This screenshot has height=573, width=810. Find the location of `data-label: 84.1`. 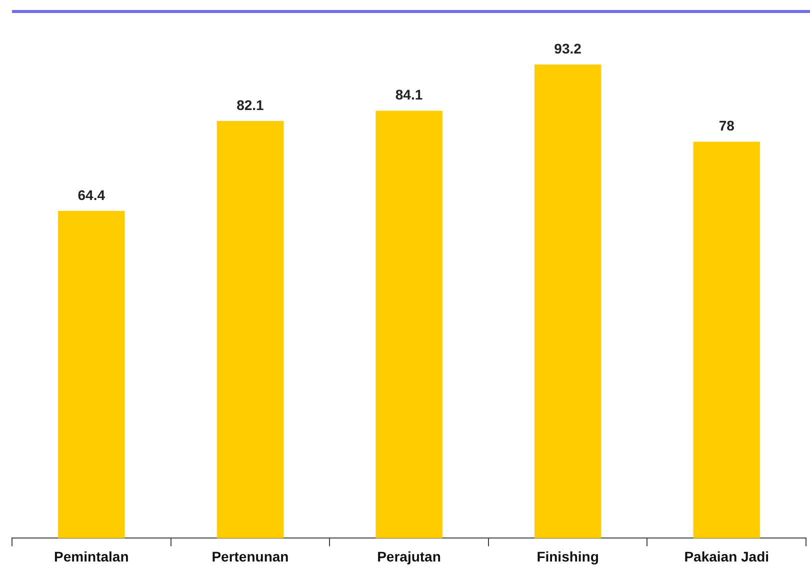

data-label: 84.1 is located at coordinates (409, 94).